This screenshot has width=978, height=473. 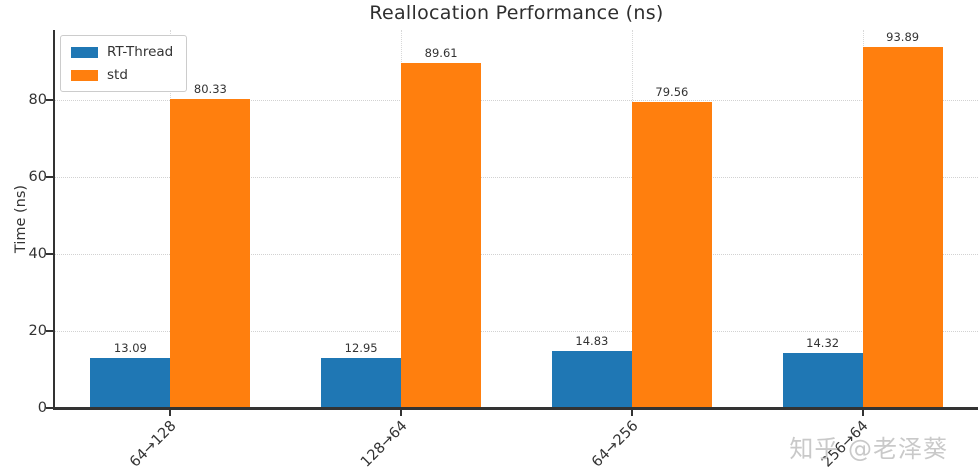 I want to click on legend-swatch-std, so click(x=84, y=75).